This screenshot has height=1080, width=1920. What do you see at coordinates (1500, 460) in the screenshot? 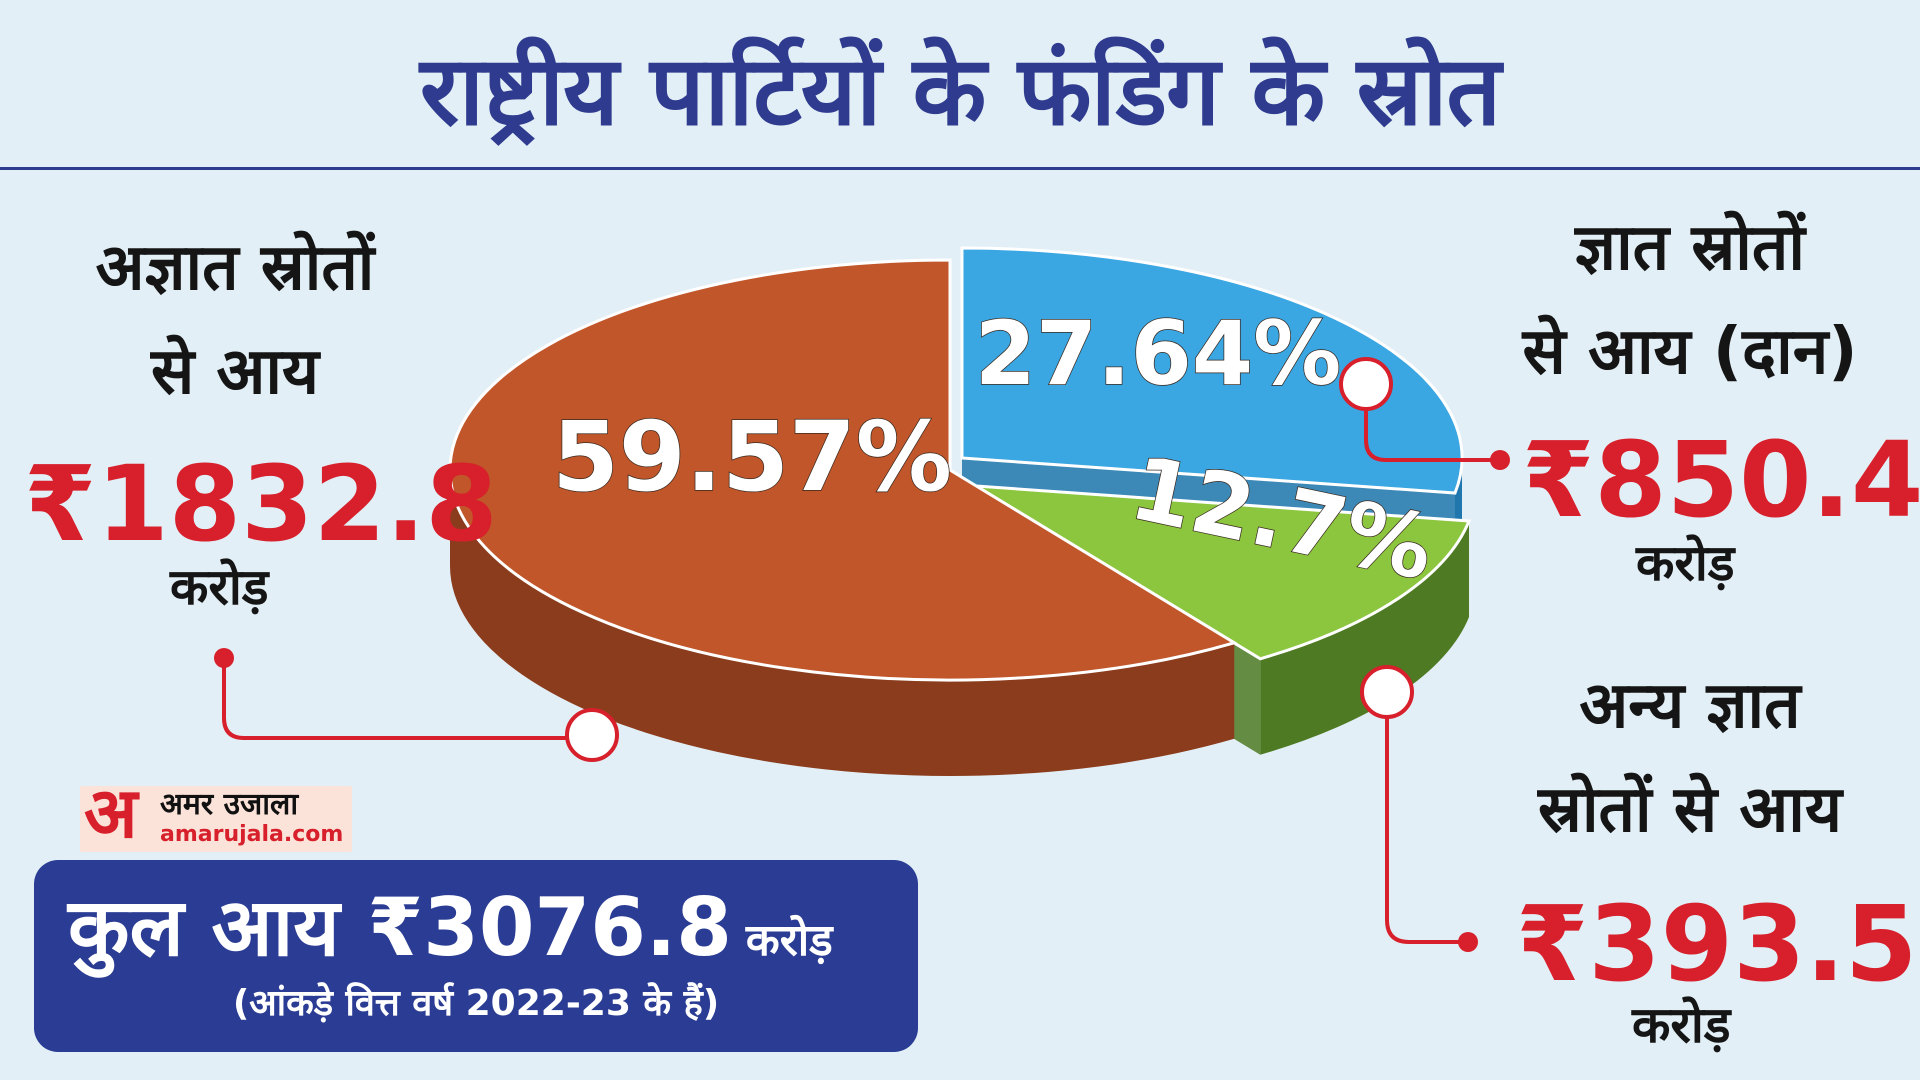
I see `endpoint-donations` at bounding box center [1500, 460].